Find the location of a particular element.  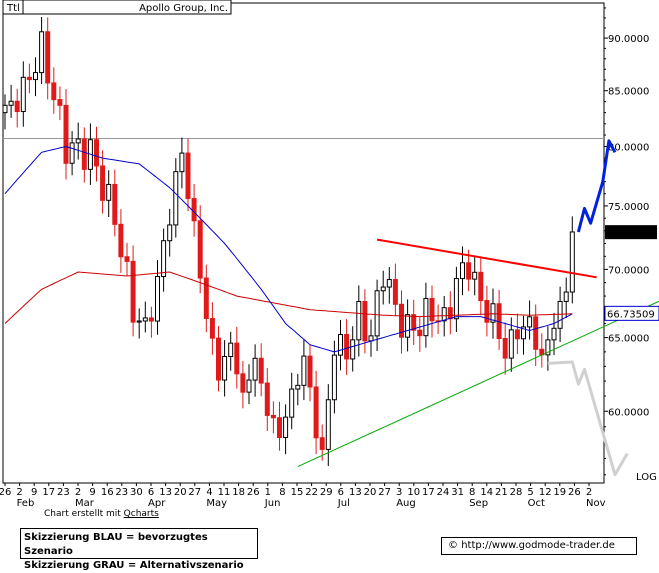

x-tick-label: 3 is located at coordinates (399, 492).